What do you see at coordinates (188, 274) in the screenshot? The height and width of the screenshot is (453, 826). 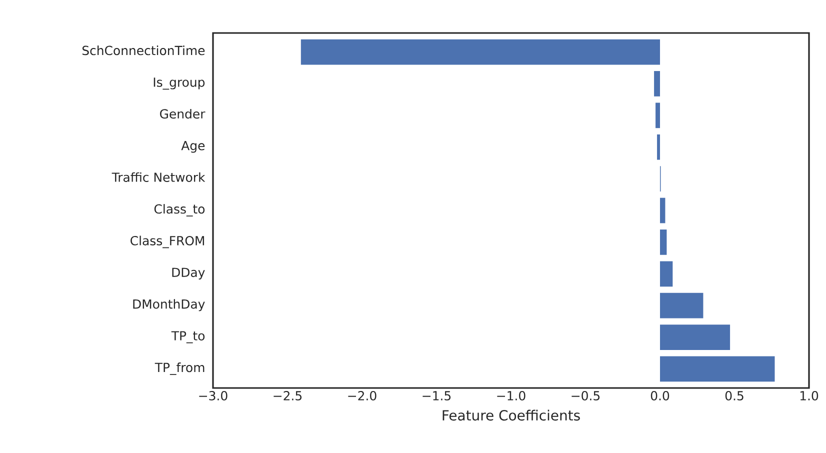 I see `y-tick-label: DDay` at bounding box center [188, 274].